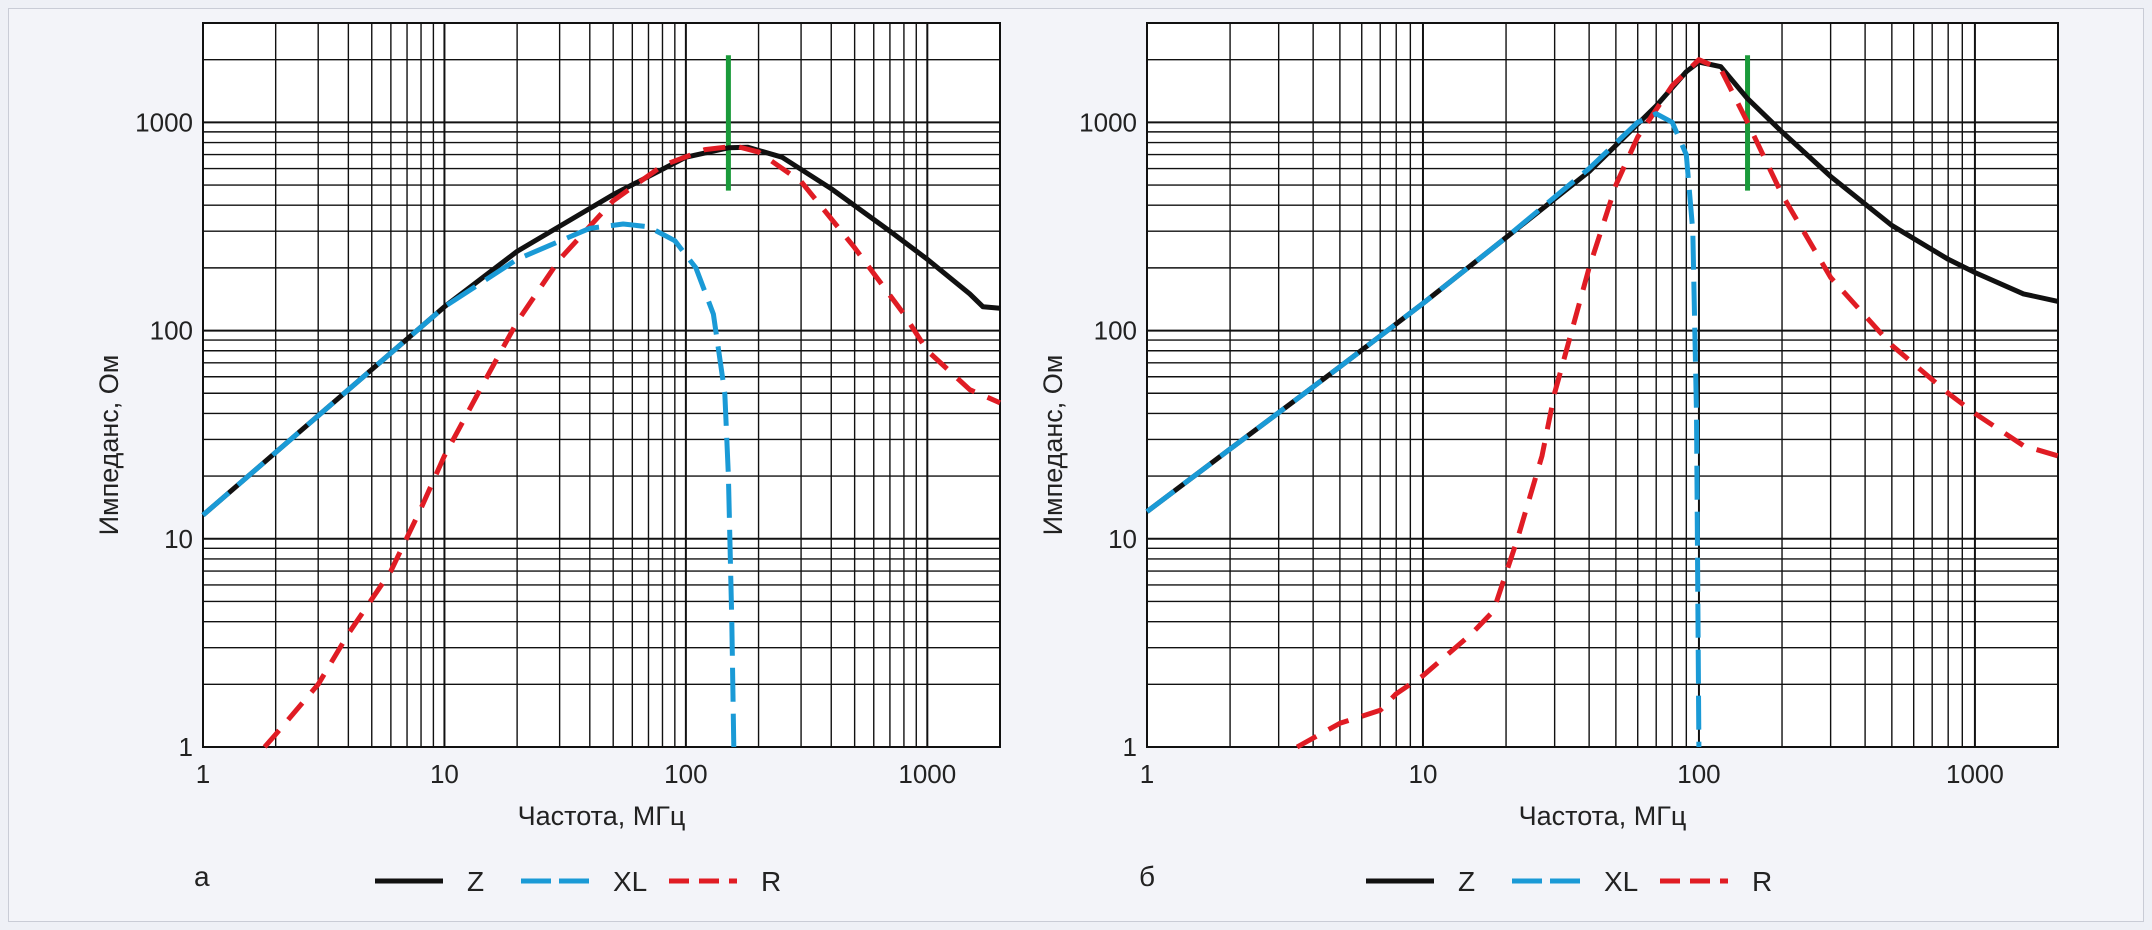 The image size is (2152, 930). Describe the element at coordinates (469, 484) in the screenshot. I see `series-line-xl` at that location.